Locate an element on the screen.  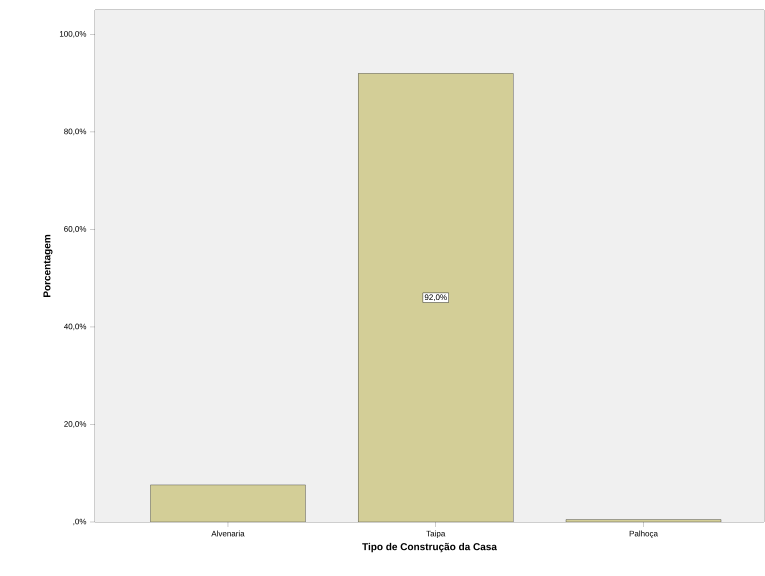
y-tick-label: 60,0% is located at coordinates (75, 229).